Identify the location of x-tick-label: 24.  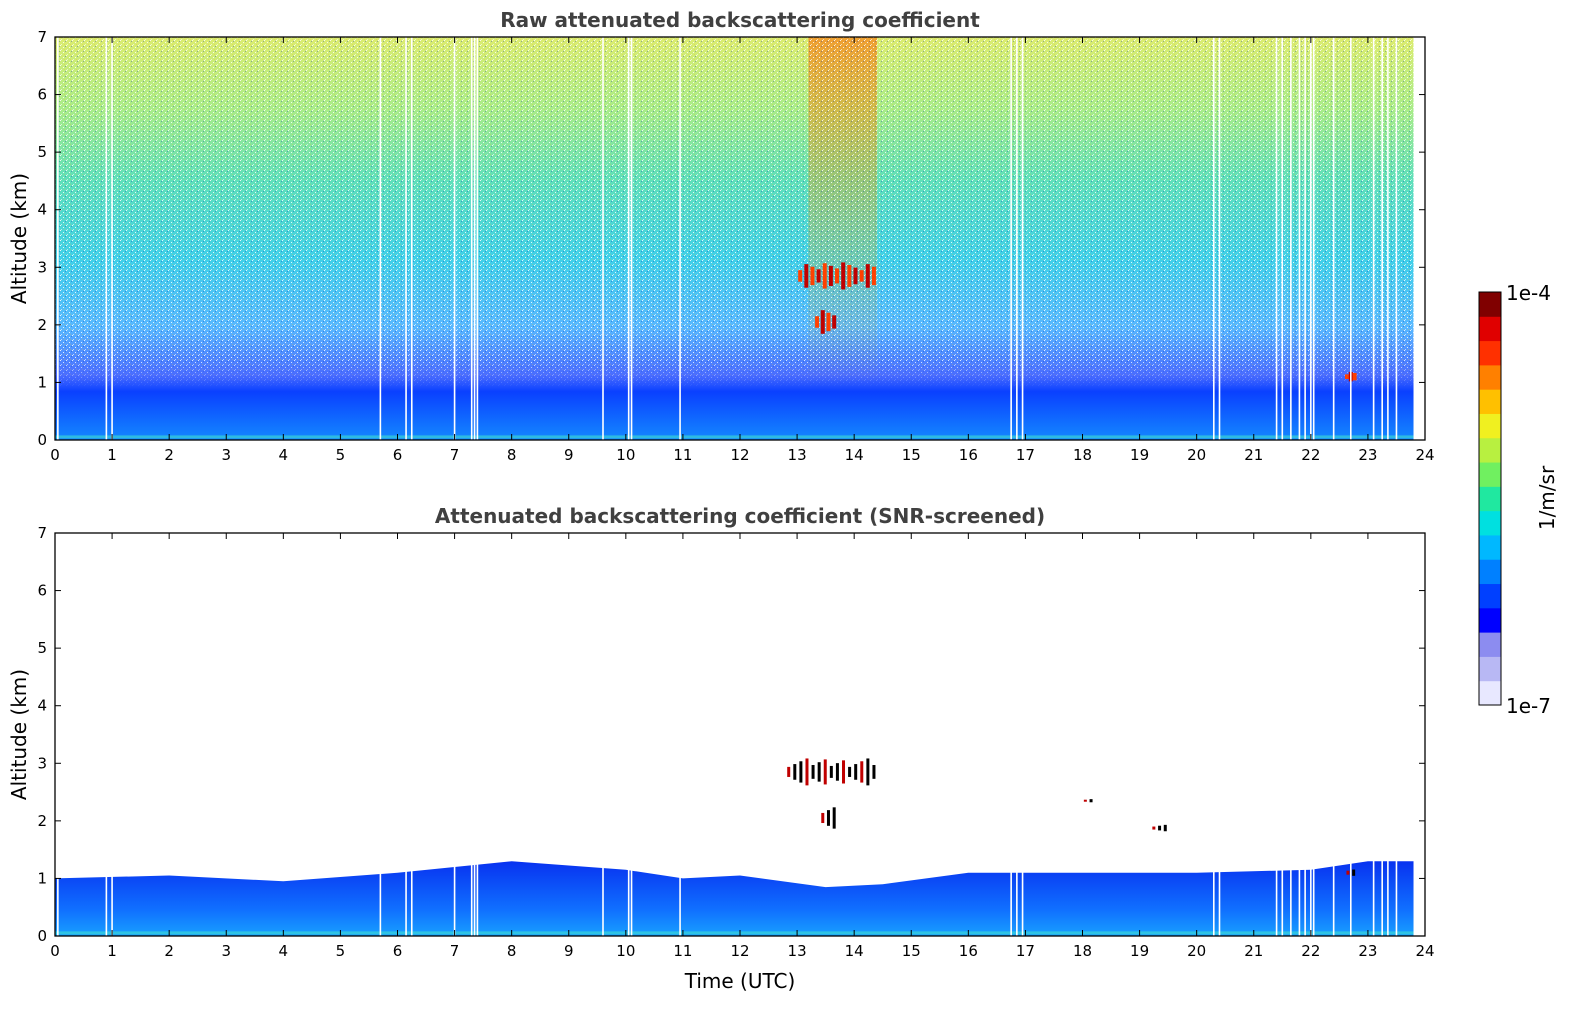
(1424, 951).